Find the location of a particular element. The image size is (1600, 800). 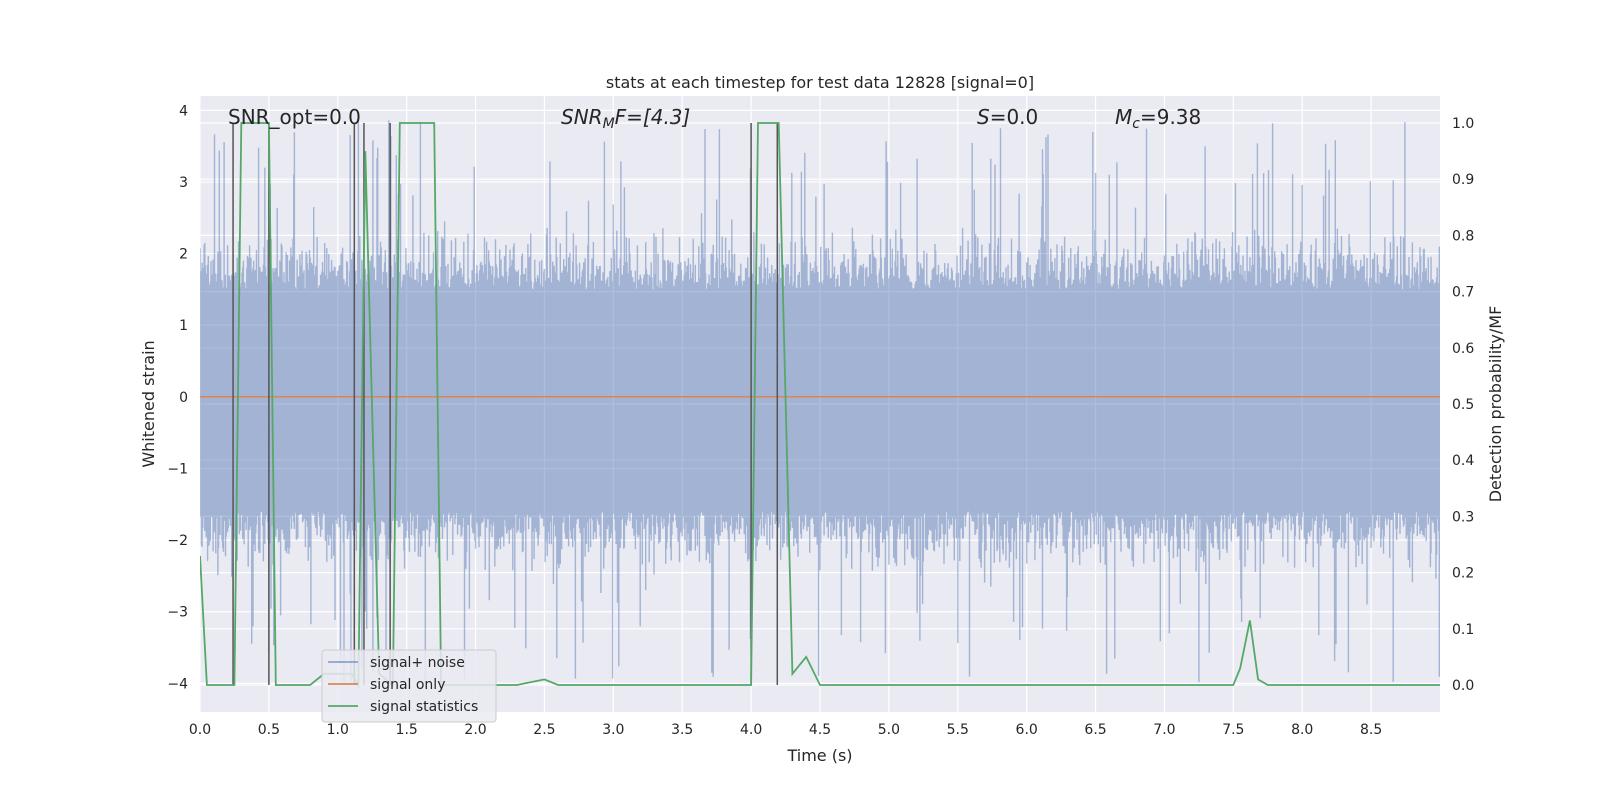

y2-tick-label: 0.4 is located at coordinates (1463, 461).